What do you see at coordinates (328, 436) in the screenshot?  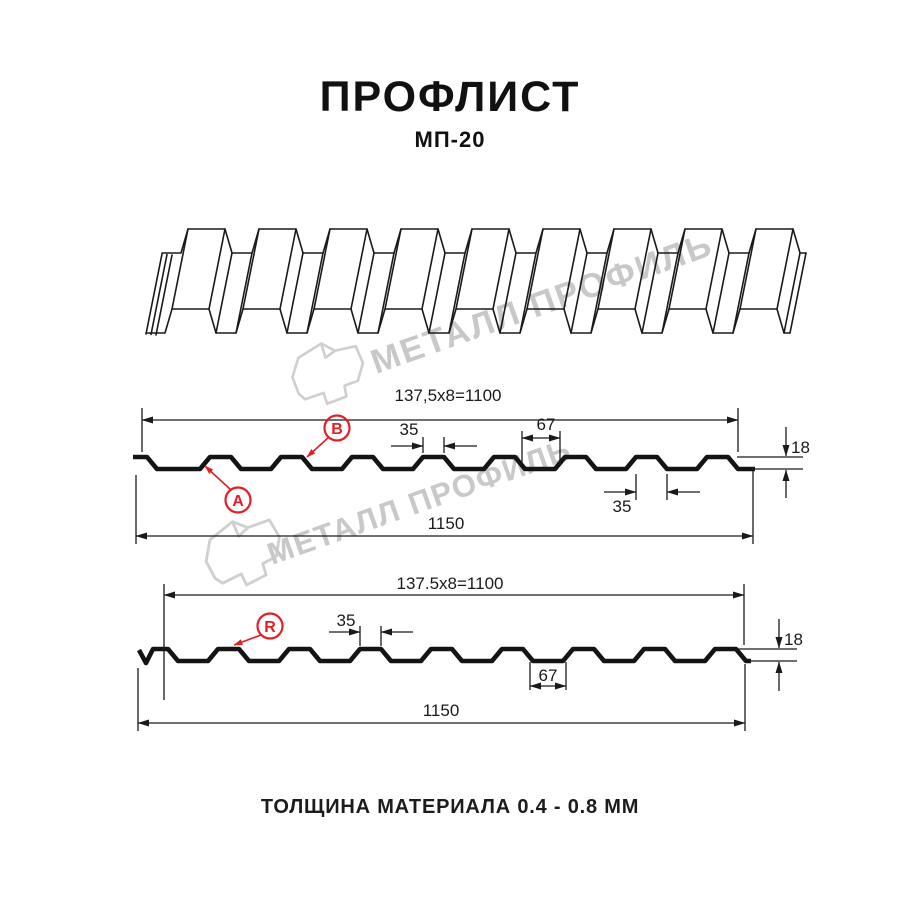 I see `label-b: B` at bounding box center [328, 436].